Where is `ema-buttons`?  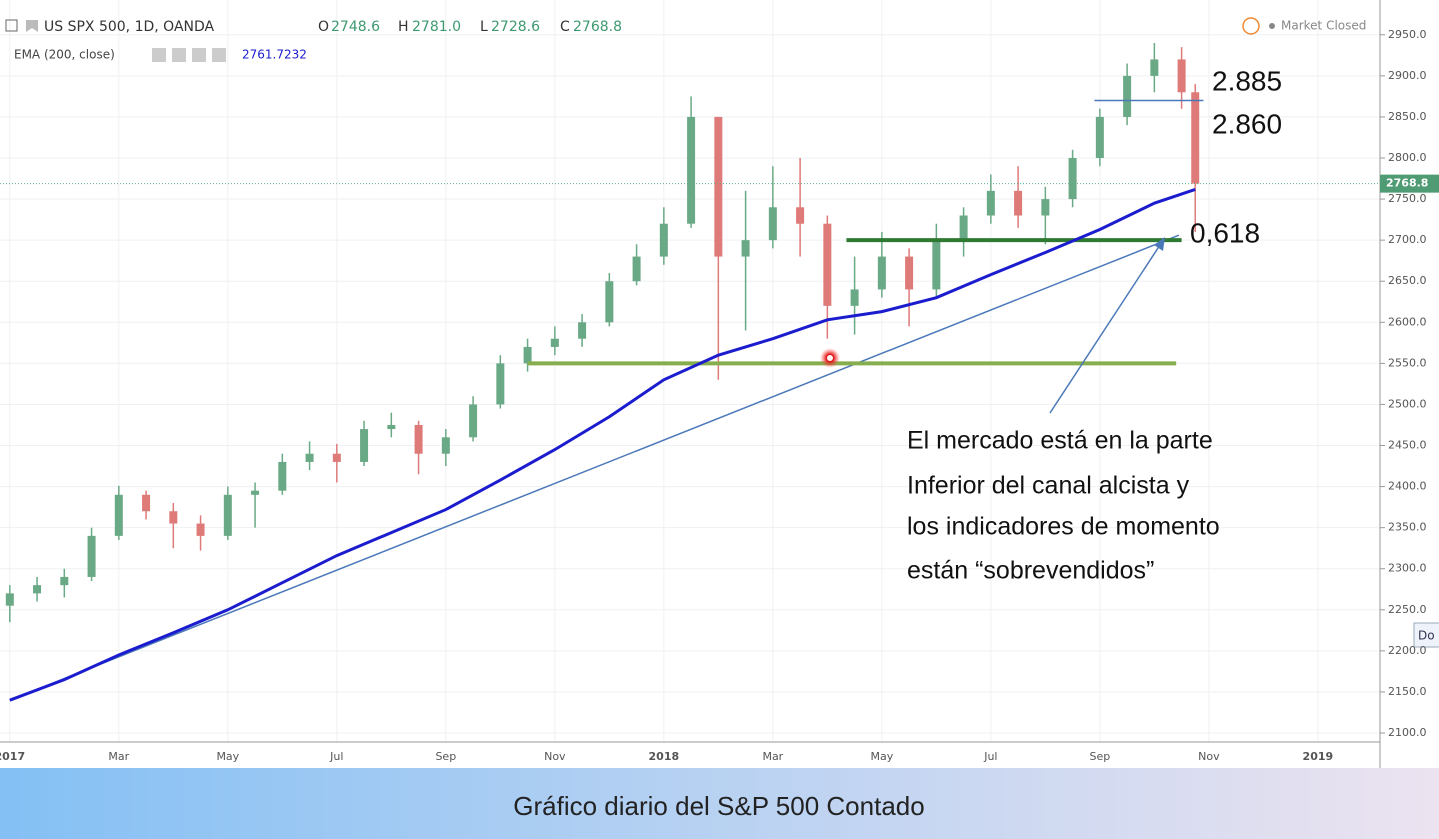 ema-buttons is located at coordinates (189, 55).